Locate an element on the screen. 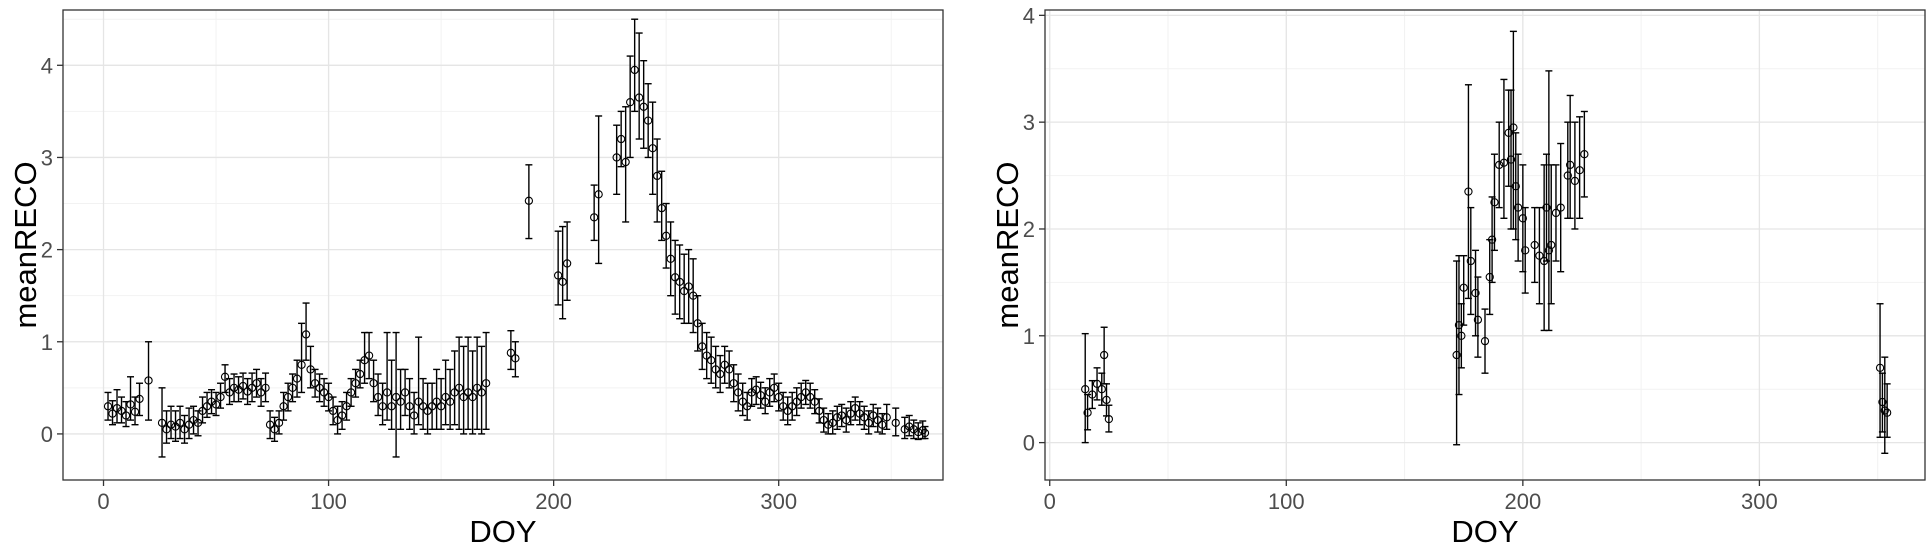 This screenshot has width=1932, height=555. x-axis-title: DOY is located at coordinates (1484, 531).